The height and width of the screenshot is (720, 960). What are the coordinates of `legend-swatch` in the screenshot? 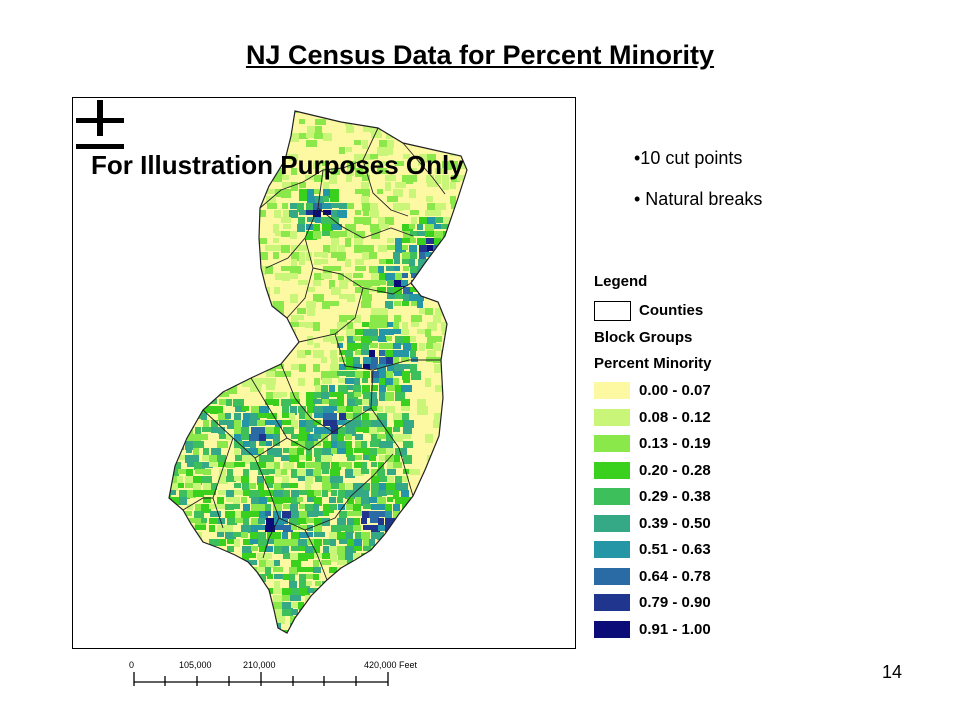 It's located at (612, 443).